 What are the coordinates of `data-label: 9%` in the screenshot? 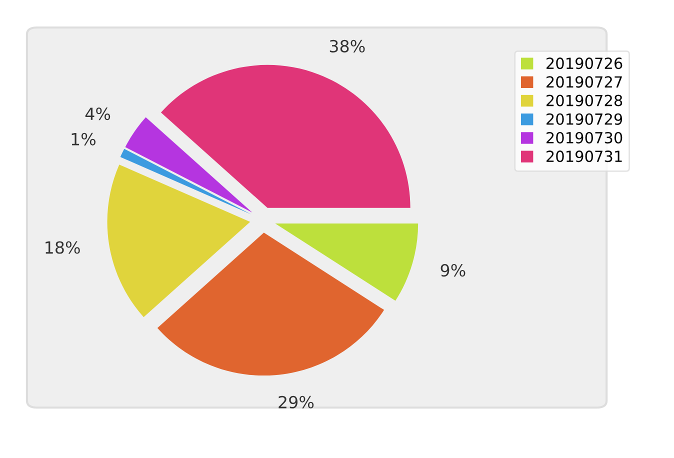 It's located at (453, 270).